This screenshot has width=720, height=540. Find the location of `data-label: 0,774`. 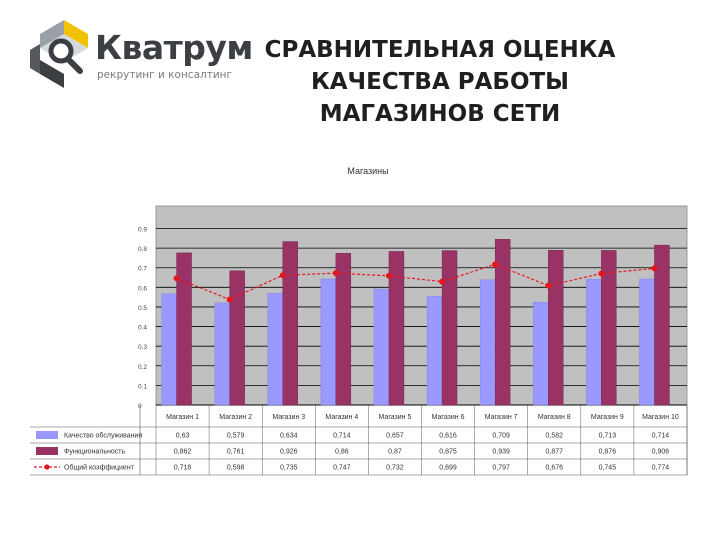

data-label: 0,774 is located at coordinates (661, 468).